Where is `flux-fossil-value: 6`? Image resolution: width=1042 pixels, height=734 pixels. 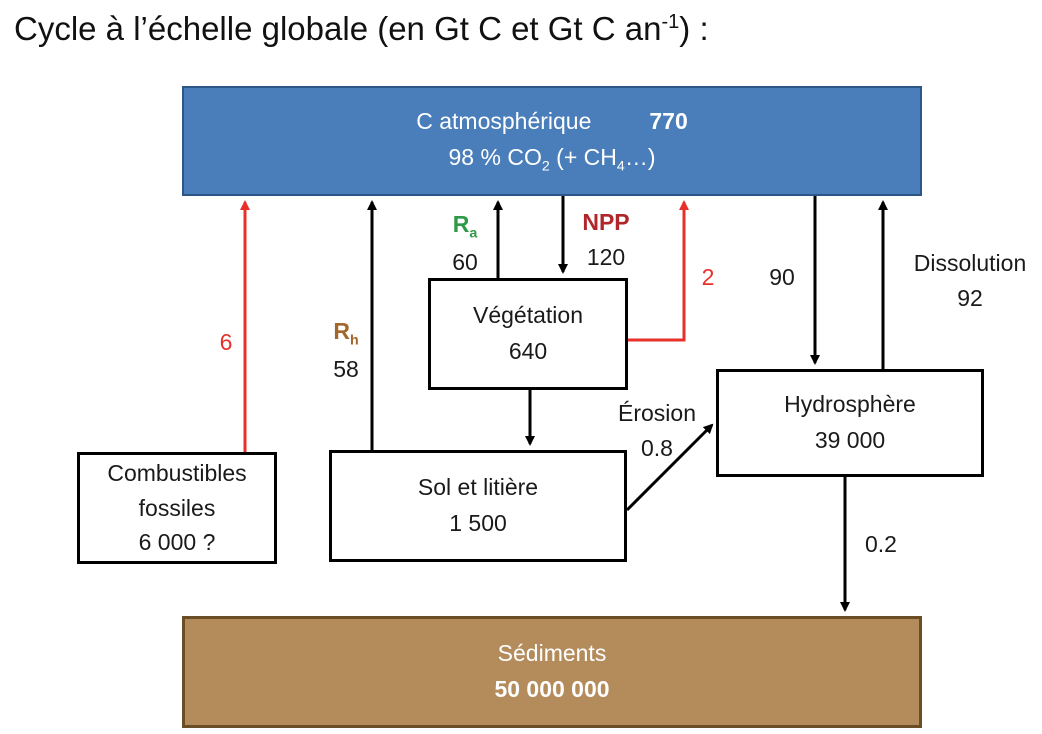
flux-fossil-value: 6 is located at coordinates (226, 342).